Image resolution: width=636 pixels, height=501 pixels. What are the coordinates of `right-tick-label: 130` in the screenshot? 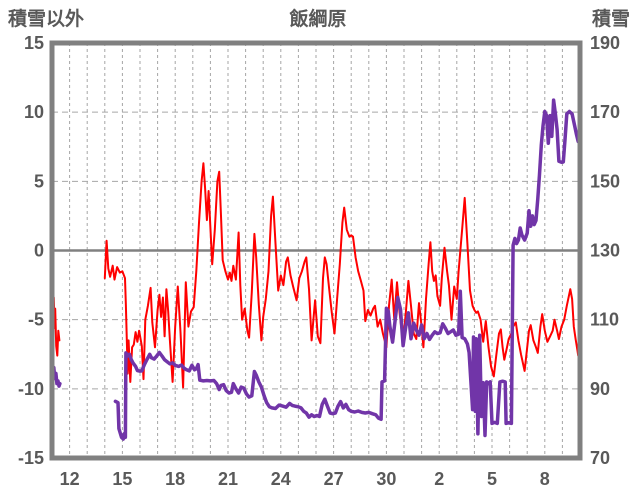 It's located at (605, 251).